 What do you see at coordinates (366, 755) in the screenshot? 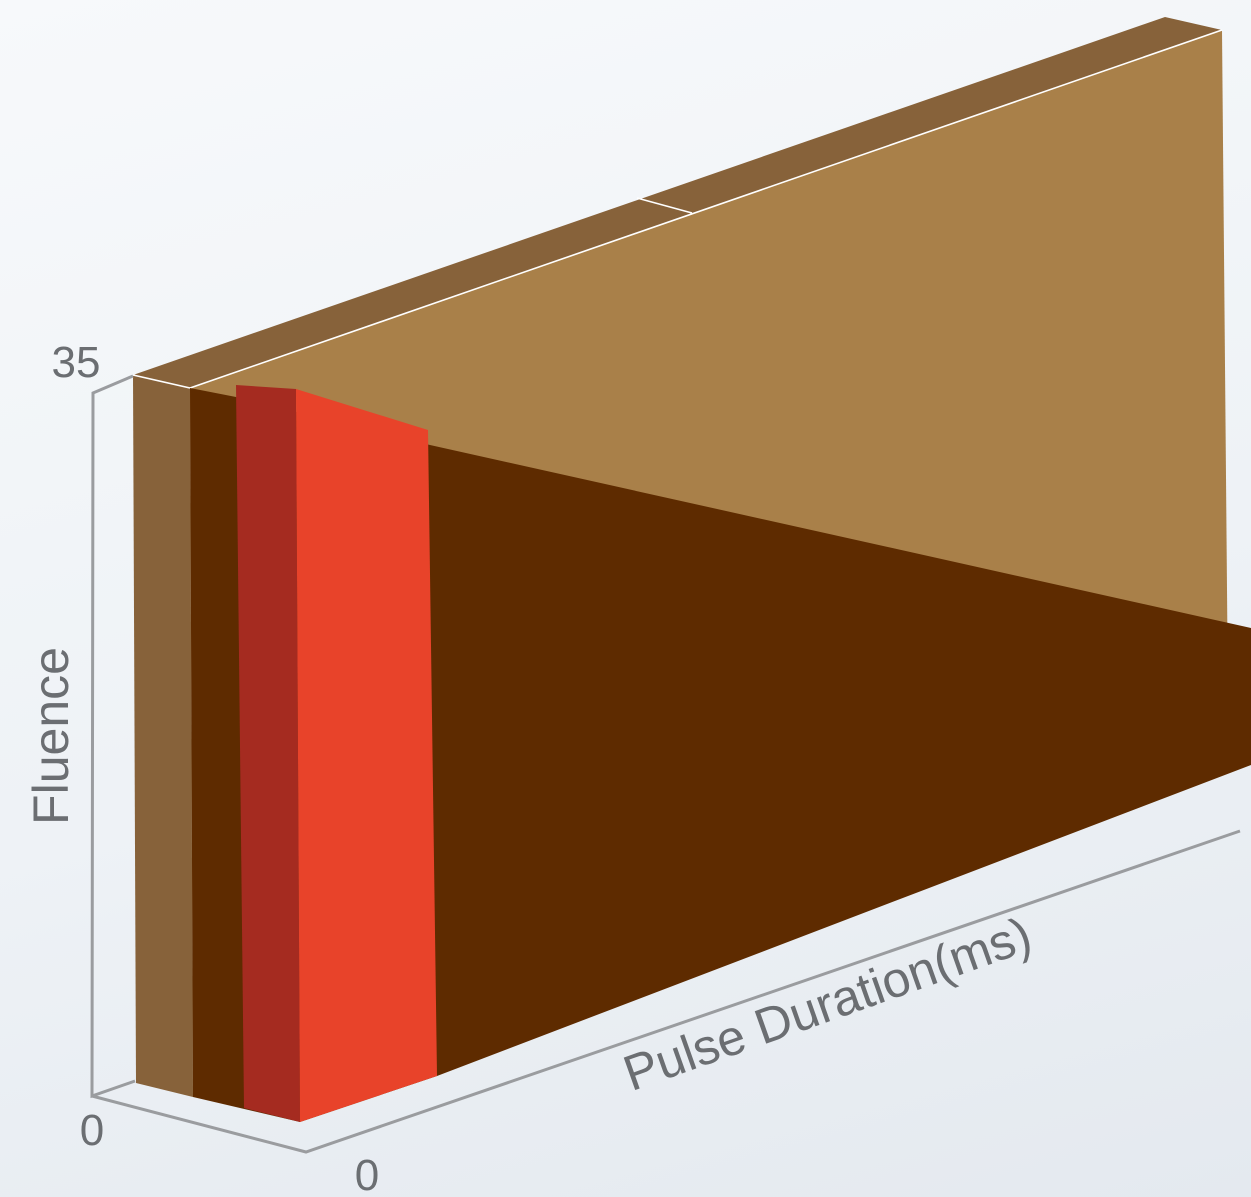
I see `red-slab-face` at bounding box center [366, 755].